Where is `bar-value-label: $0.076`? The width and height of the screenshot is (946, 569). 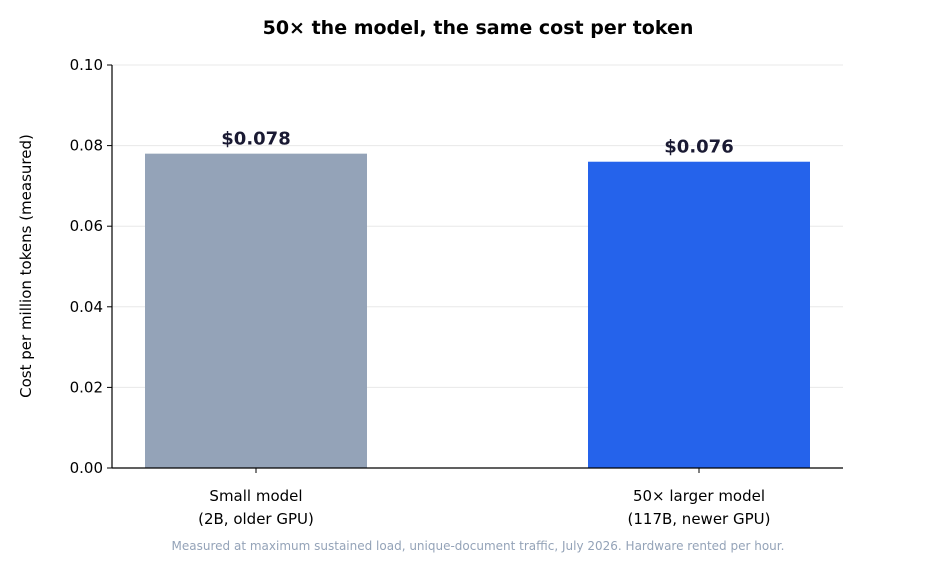
bar-value-label: $0.076 is located at coordinates (698, 147).